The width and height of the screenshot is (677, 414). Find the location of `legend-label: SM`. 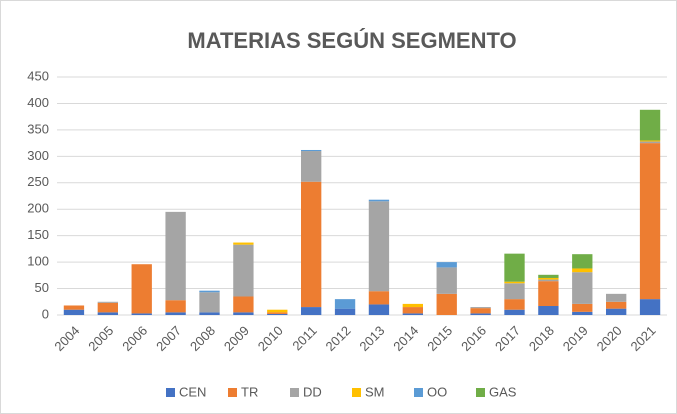

legend-label: SM is located at coordinates (375, 391).